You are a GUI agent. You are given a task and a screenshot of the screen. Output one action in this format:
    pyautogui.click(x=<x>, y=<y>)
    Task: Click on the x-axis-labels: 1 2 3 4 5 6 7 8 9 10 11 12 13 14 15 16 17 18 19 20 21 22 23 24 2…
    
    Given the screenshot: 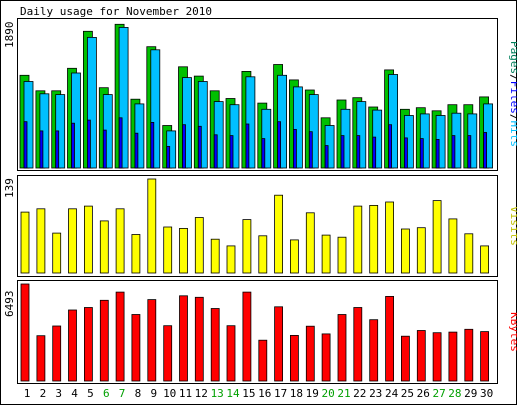 What is the action you would take?
    pyautogui.click(x=259, y=393)
    